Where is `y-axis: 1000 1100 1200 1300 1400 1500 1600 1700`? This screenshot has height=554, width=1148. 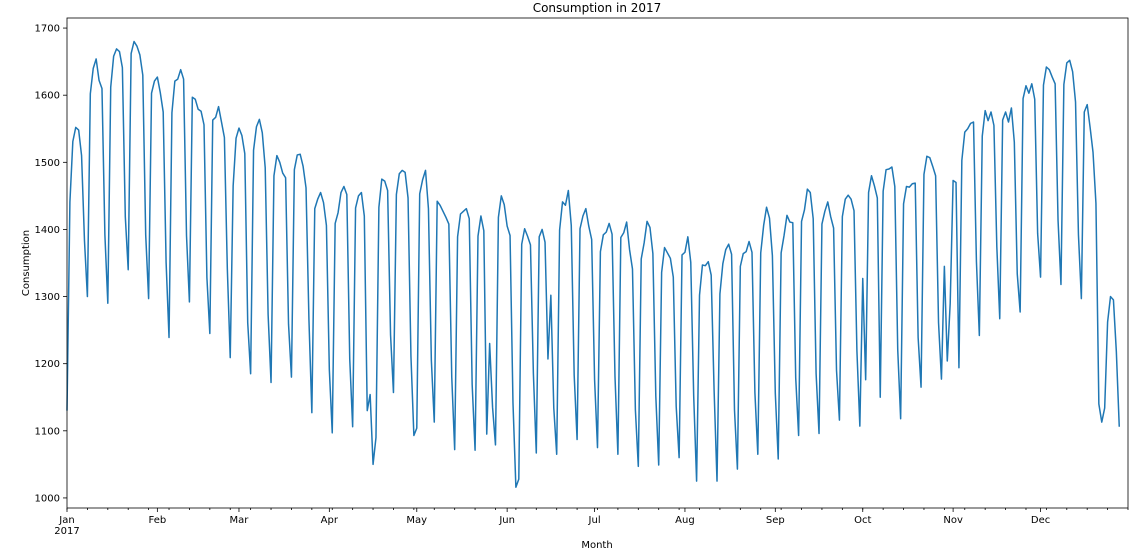 y-axis: 1000 1100 1200 1300 1400 1500 1600 1700 is located at coordinates (51, 264).